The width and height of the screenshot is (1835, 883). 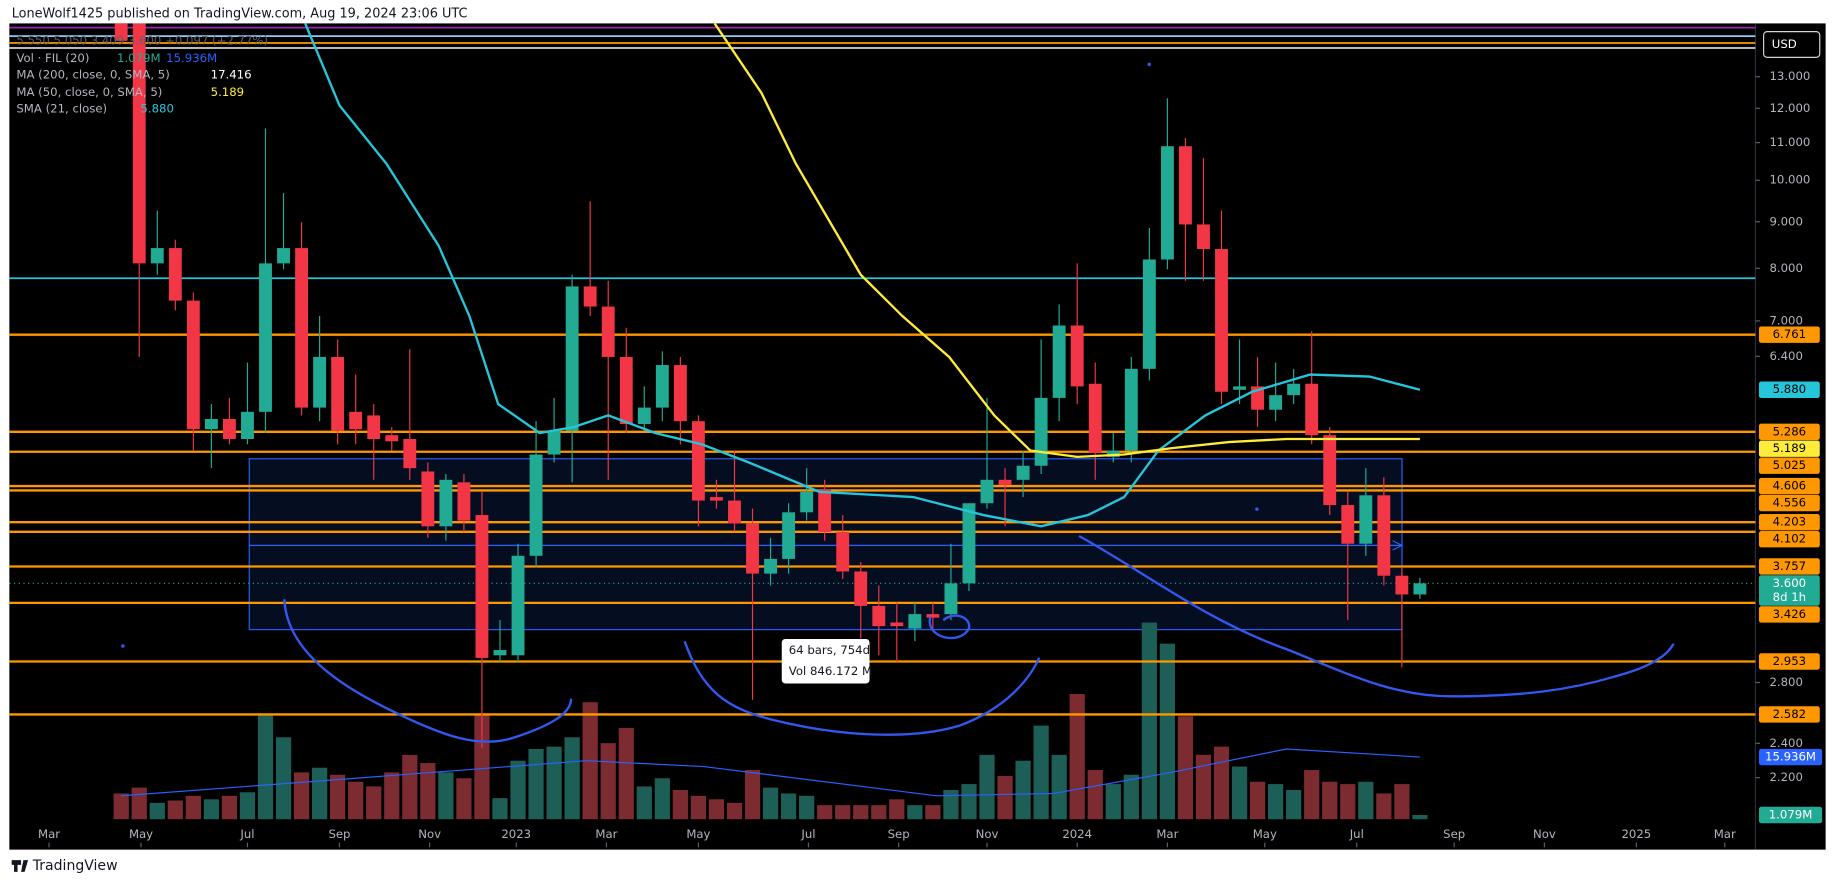 I want to click on brand-logo, so click(x=20, y=866).